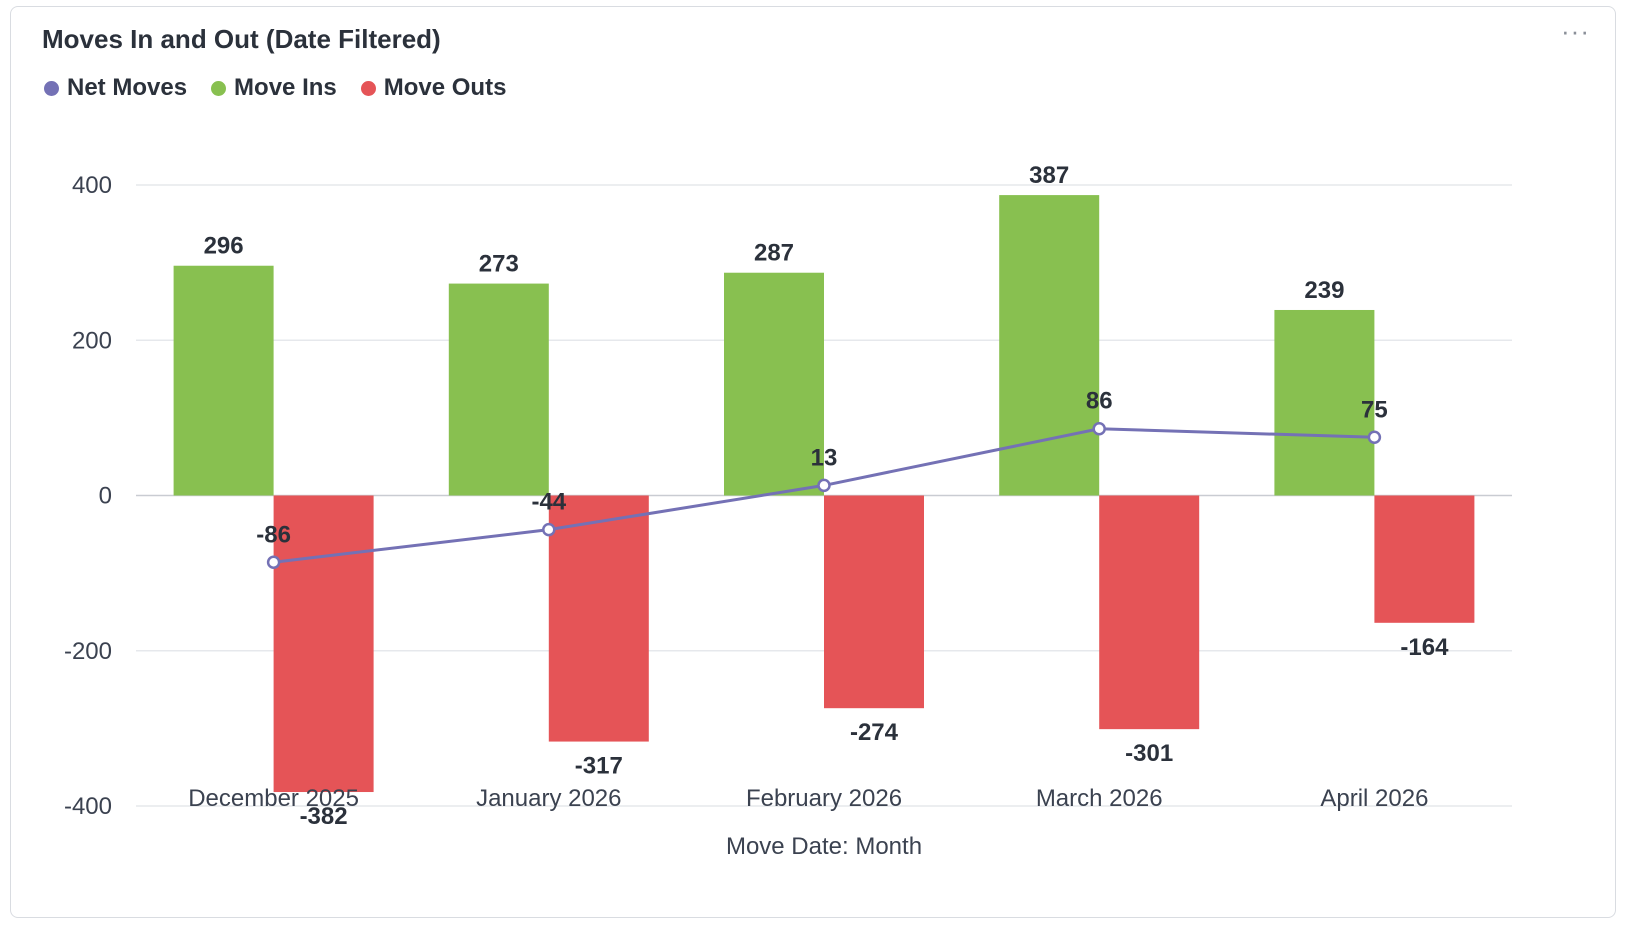  What do you see at coordinates (92, 340) in the screenshot?
I see `y-tick-label: 200` at bounding box center [92, 340].